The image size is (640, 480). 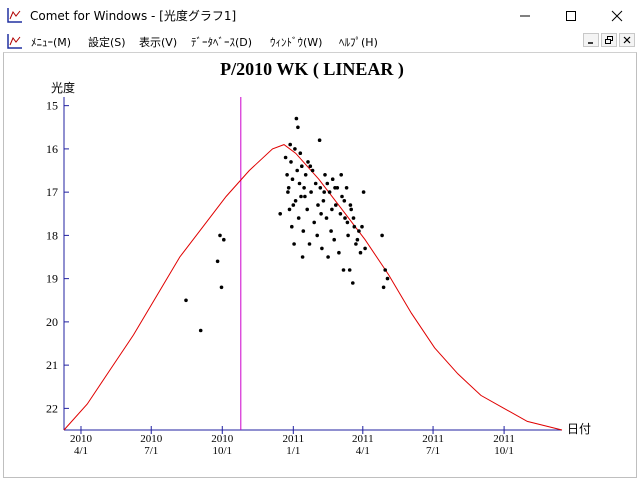 What do you see at coordinates (52, 106) in the screenshot?
I see `y-tick-label: 15` at bounding box center [52, 106].